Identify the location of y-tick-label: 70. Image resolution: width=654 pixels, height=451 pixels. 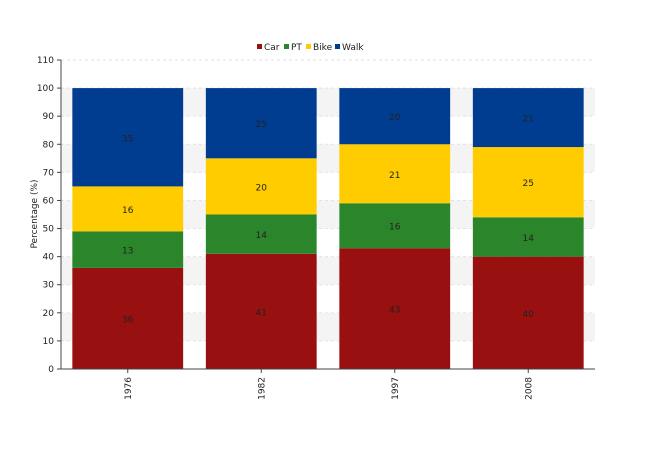
(49, 173).